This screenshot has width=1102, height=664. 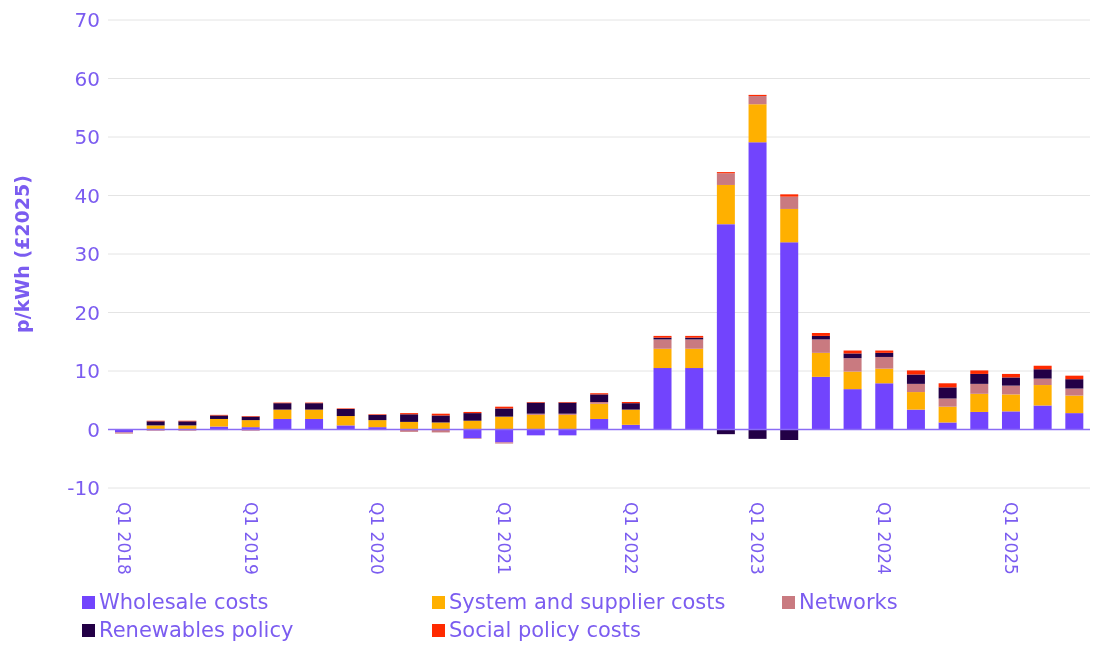 I want to click on x-tick-label: Q1 2024, so click(x=884, y=538).